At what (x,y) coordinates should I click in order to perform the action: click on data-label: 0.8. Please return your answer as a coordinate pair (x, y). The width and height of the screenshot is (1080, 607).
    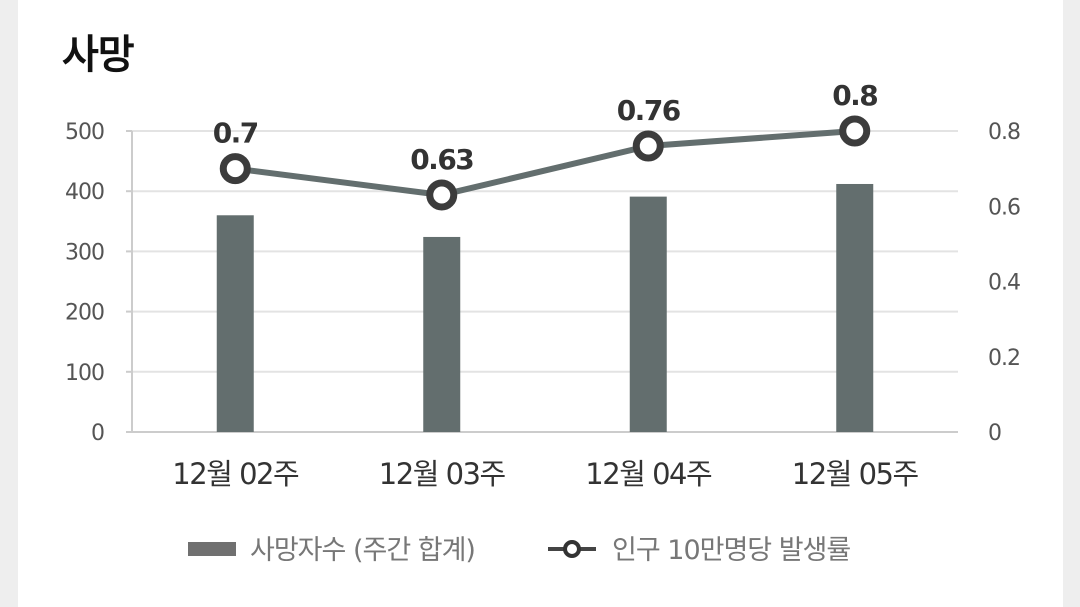
    Looking at the image, I should click on (854, 95).